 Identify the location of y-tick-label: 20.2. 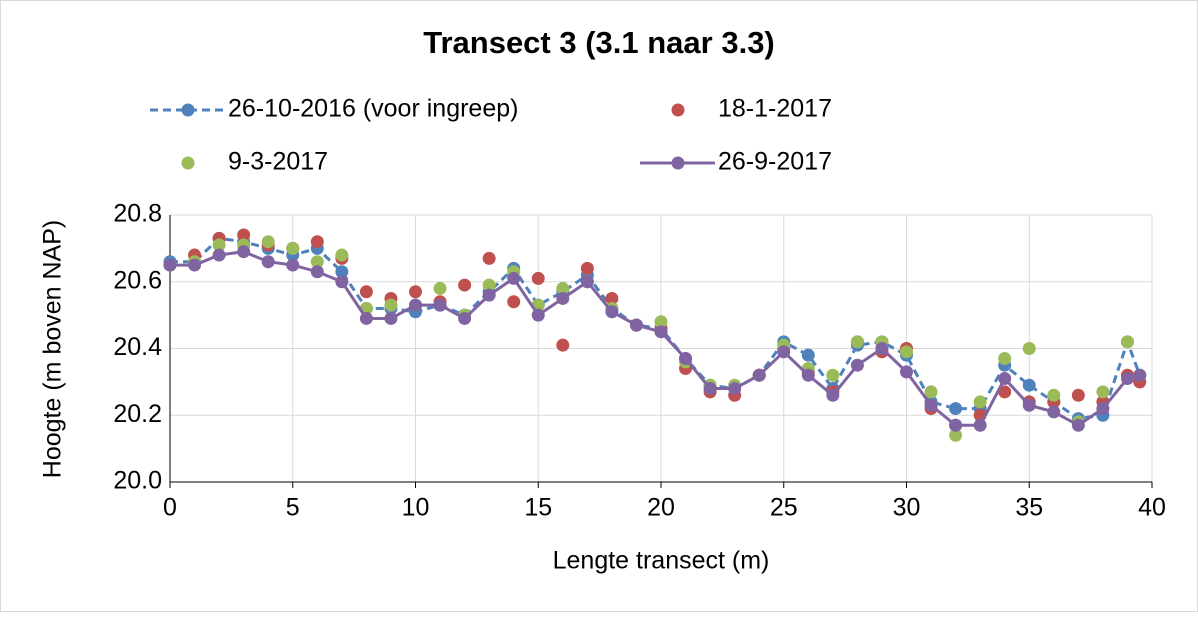
(137, 414).